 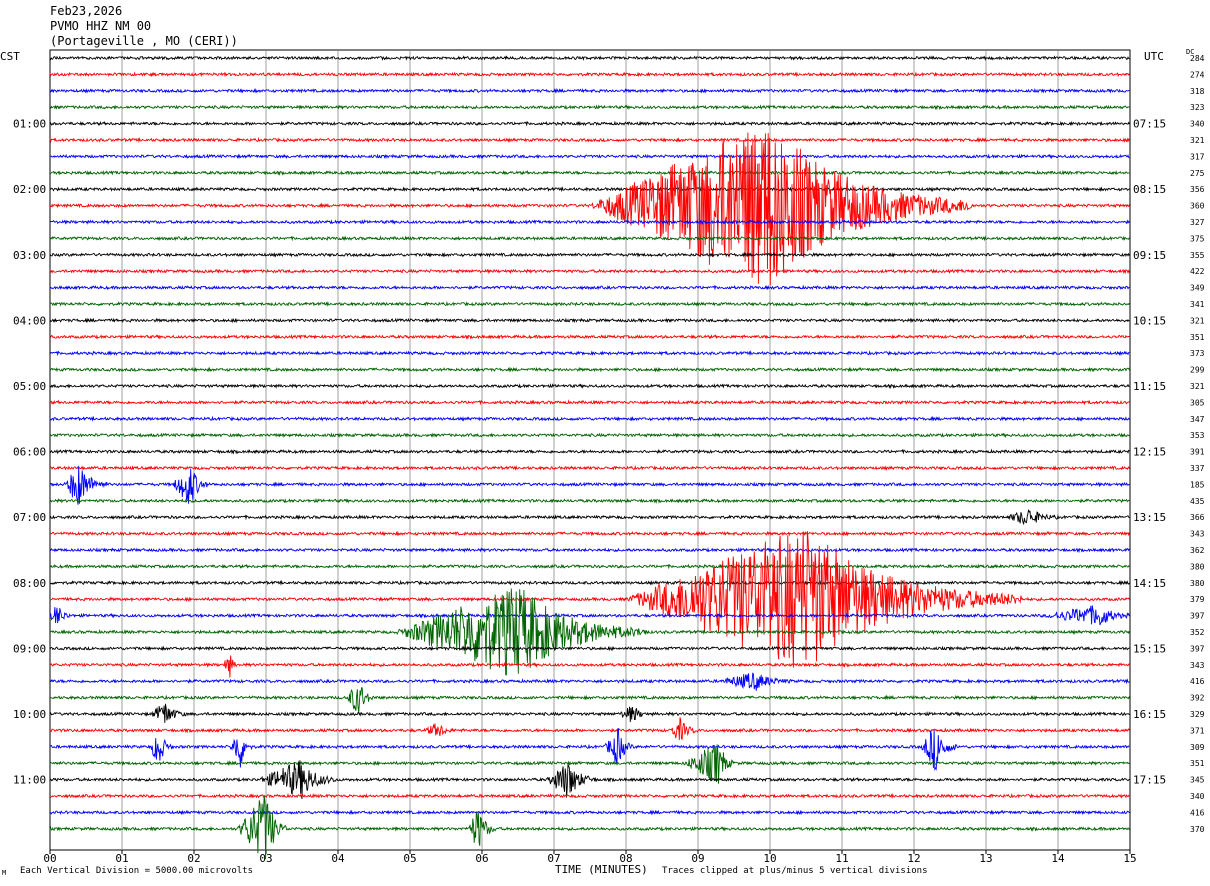 What do you see at coordinates (1149, 320) in the screenshot?
I see `right-time-label: 10:15` at bounding box center [1149, 320].